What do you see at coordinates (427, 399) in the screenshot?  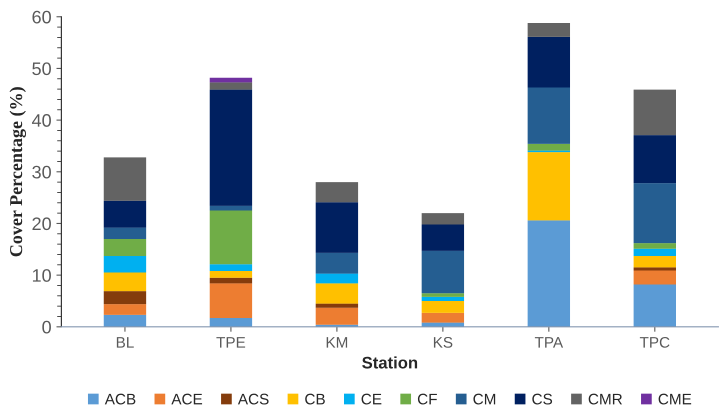 I see `legend-label: CF` at bounding box center [427, 399].